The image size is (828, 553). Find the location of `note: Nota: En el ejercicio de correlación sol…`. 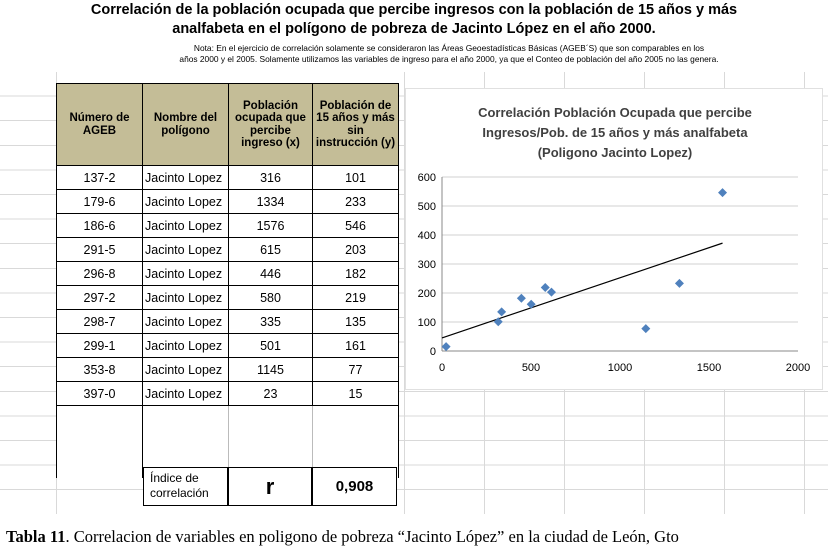

note: Nota: En el ejercicio de correlación sol… is located at coordinates (449, 54).